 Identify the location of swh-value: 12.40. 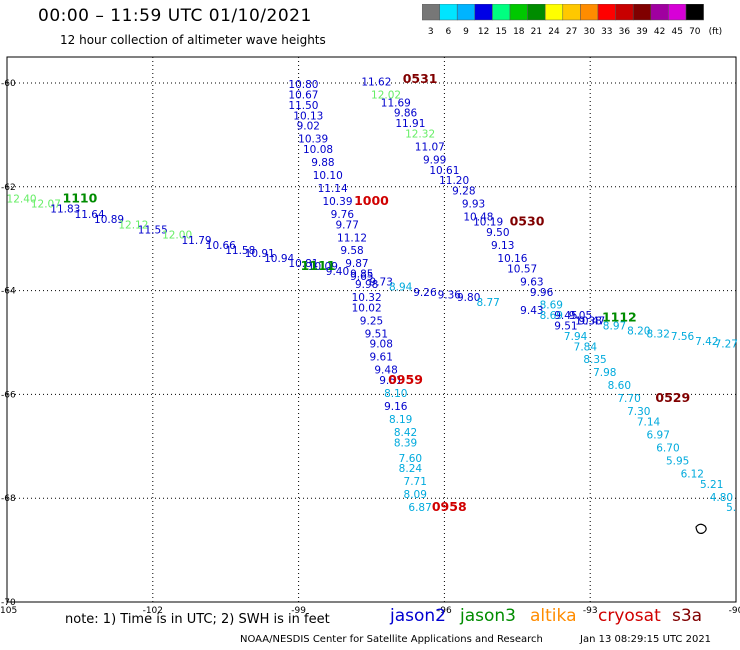
(22, 199).